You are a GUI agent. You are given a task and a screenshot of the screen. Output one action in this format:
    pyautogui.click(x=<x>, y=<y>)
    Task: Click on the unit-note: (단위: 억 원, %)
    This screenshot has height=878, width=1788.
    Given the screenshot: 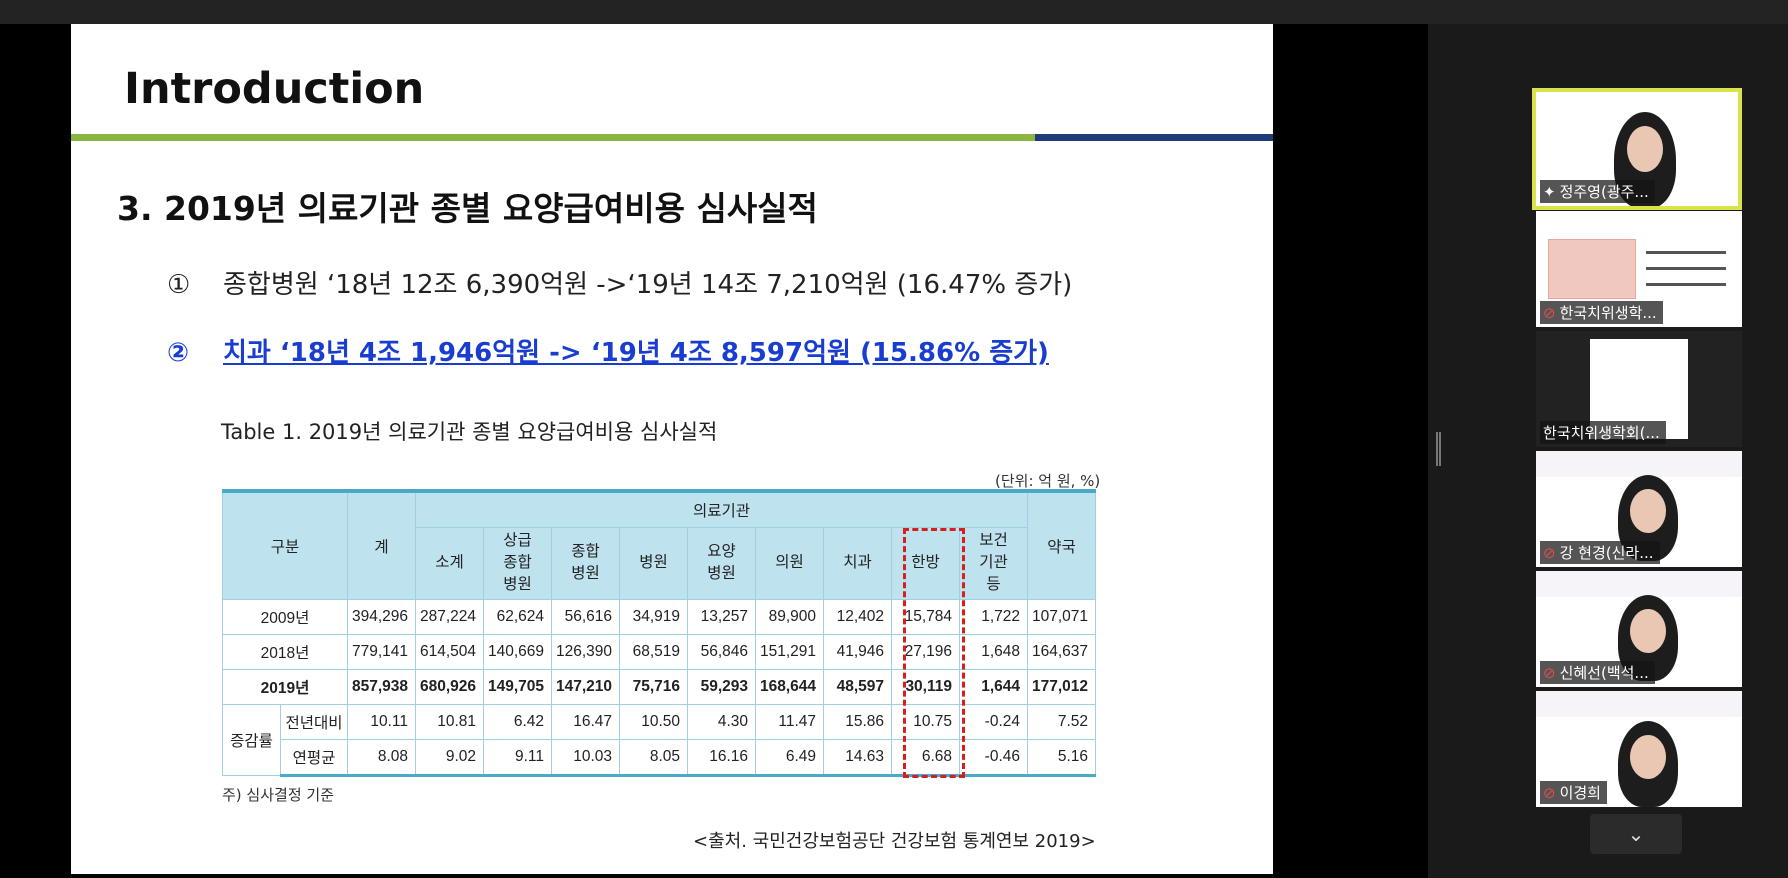 What is the action you would take?
    pyautogui.click(x=1048, y=481)
    